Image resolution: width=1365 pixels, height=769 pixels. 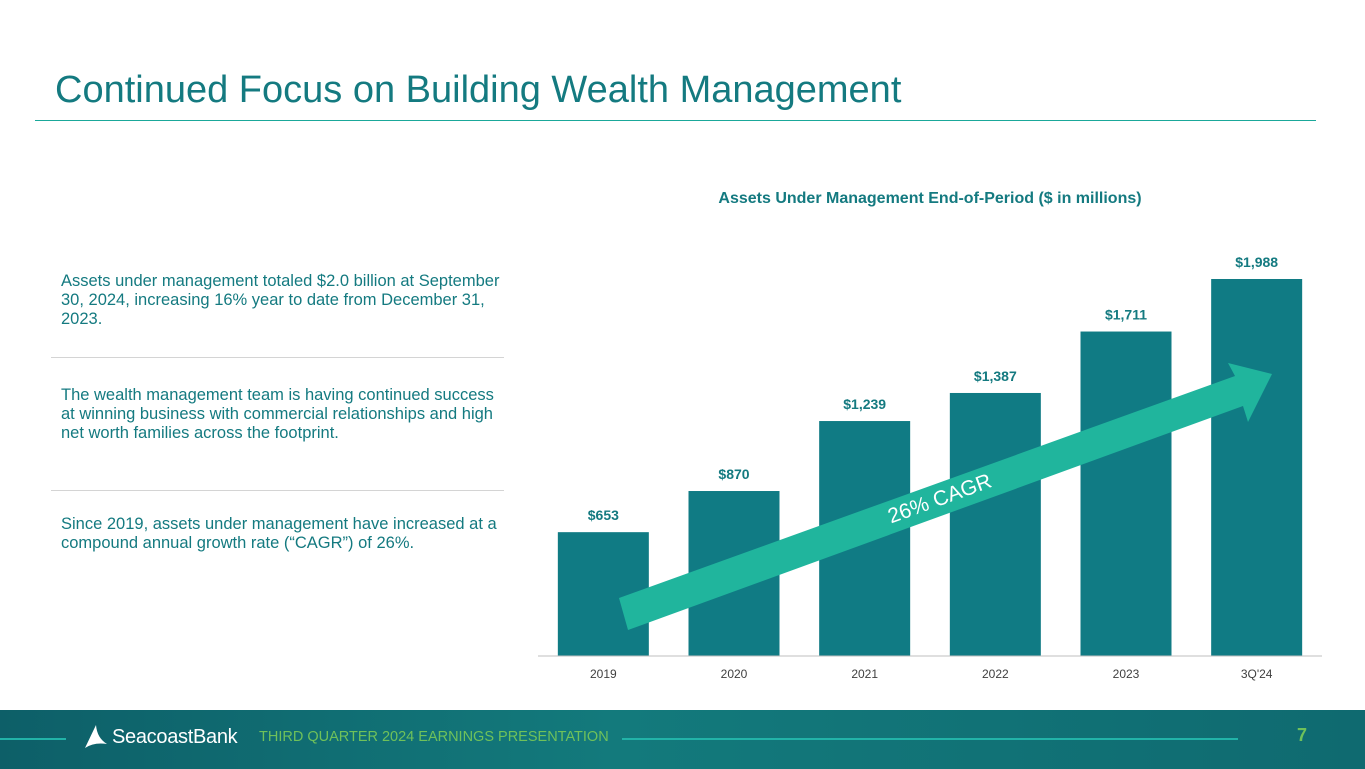 I want to click on data-label: $1,988, so click(x=1256, y=262).